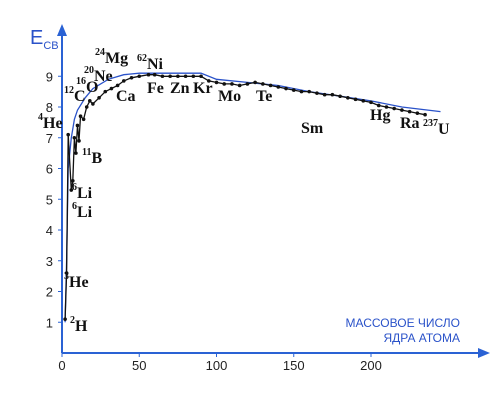 The height and width of the screenshot is (408, 500). I want to click on y-tick-label: 9, so click(49, 76).